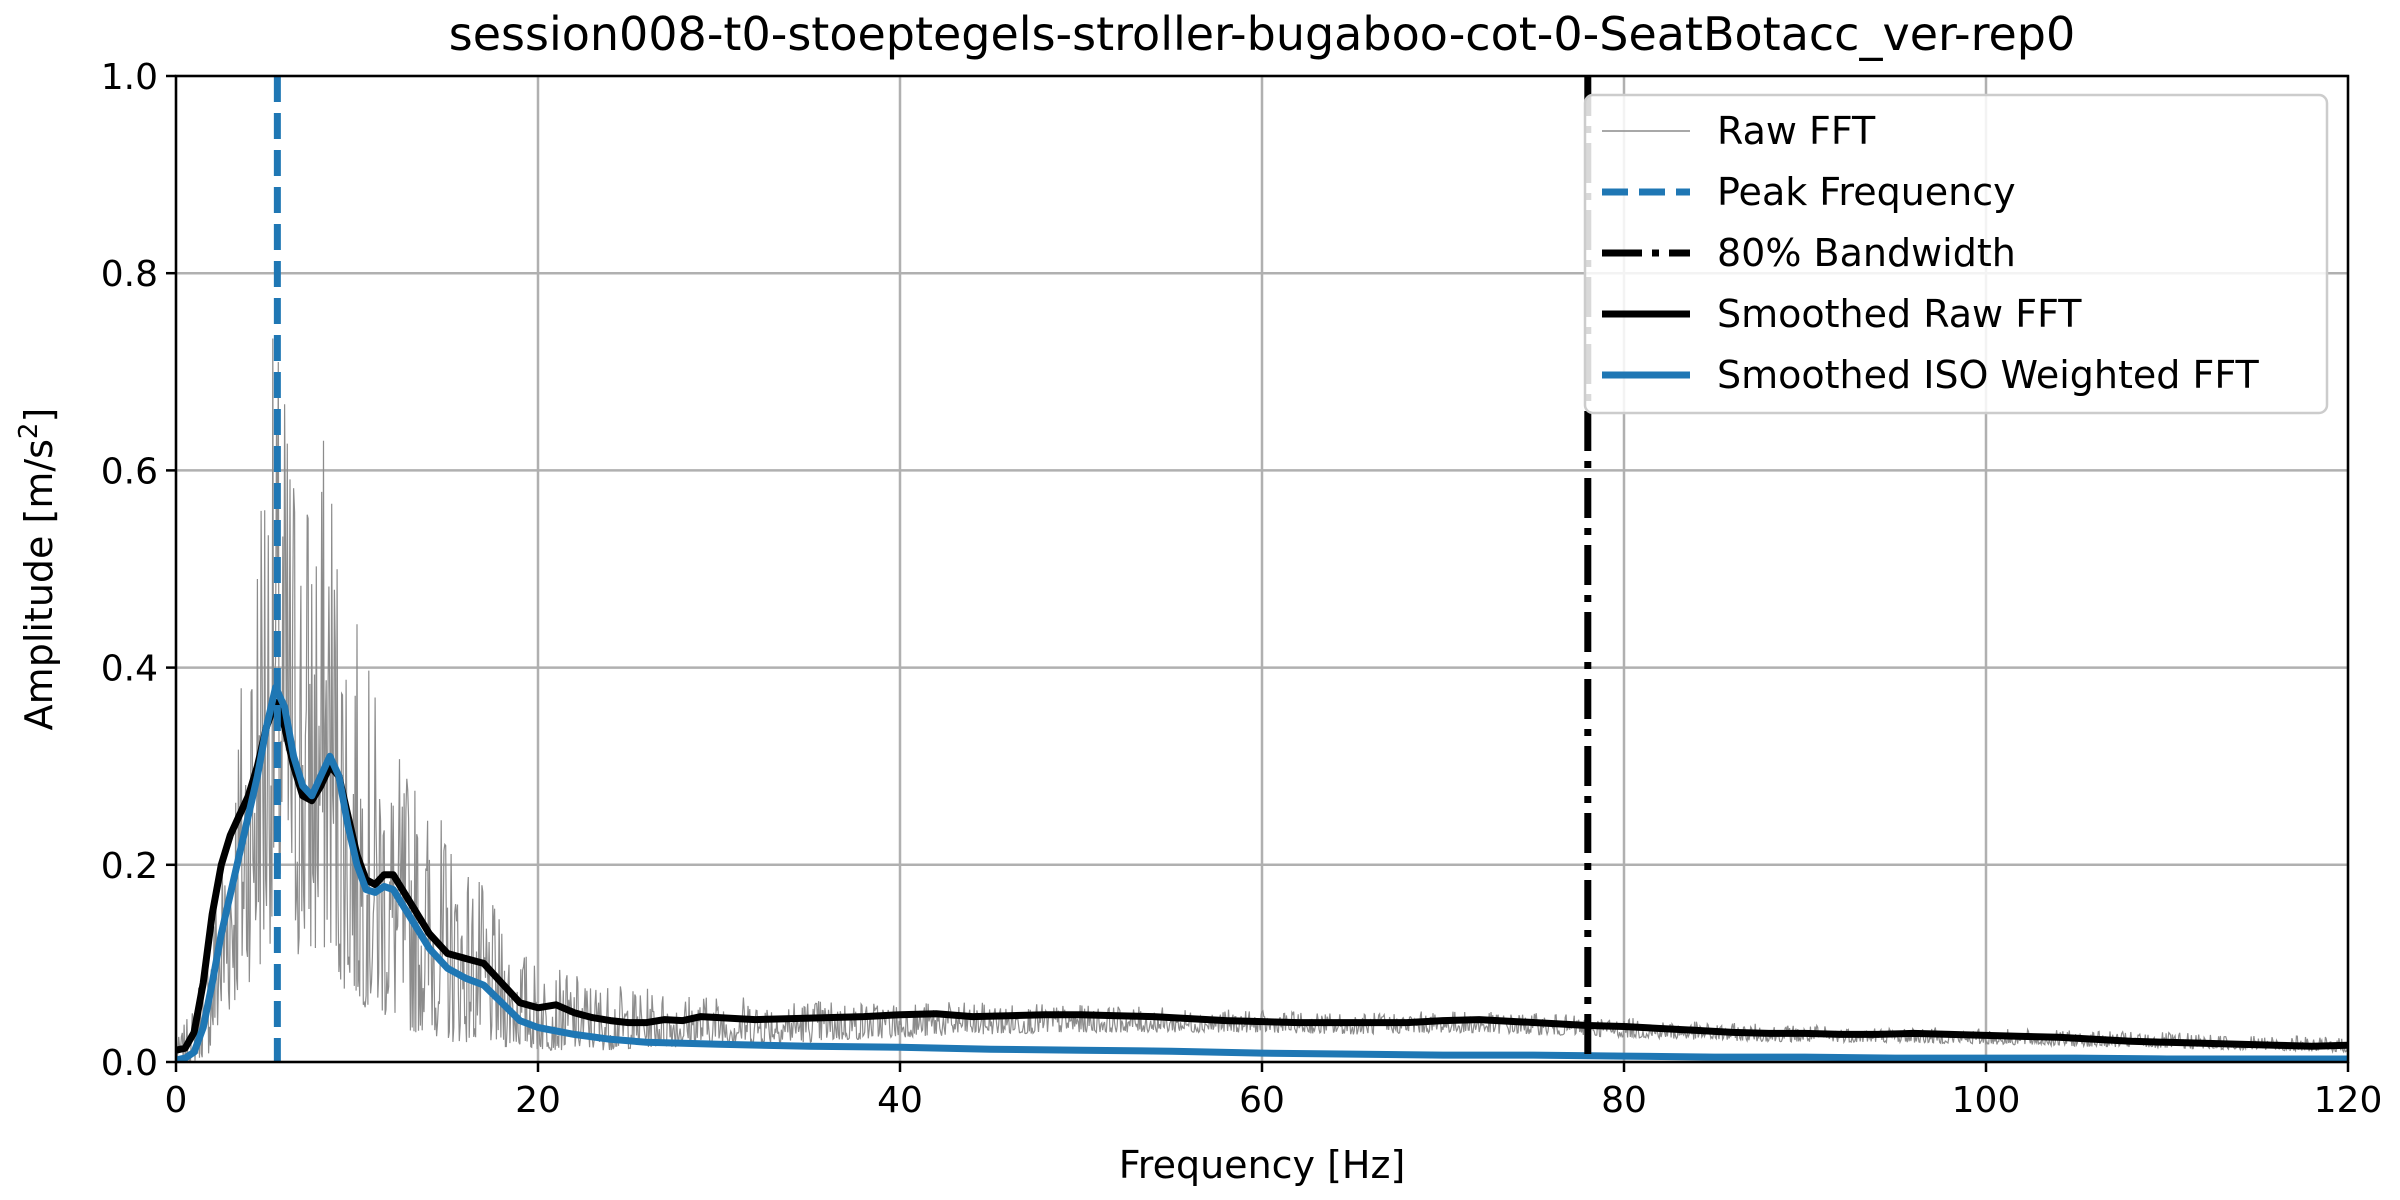  What do you see at coordinates (39, 415) in the screenshot?
I see `y-axis-label-end: ]` at bounding box center [39, 415].